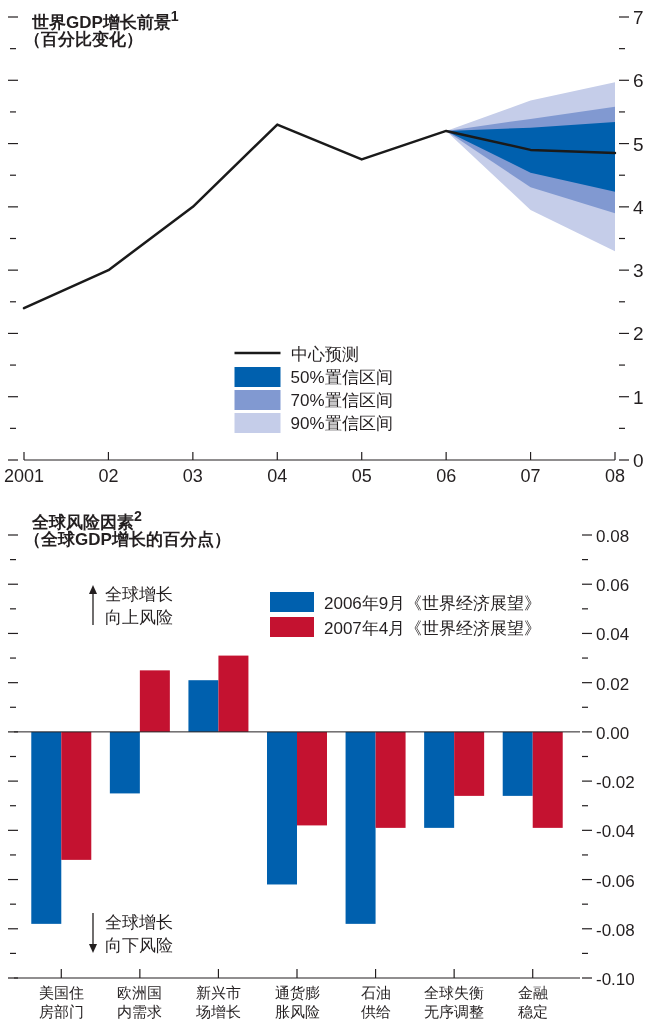 The height and width of the screenshot is (1025, 648). I want to click on x-tick-label: 通货膨胀风险, so click(297, 1002).